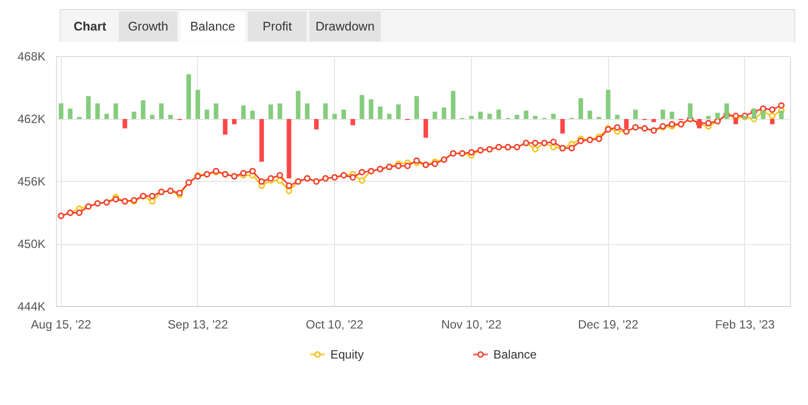 The height and width of the screenshot is (405, 808). I want to click on y-tick-label: 450K, so click(31, 244).